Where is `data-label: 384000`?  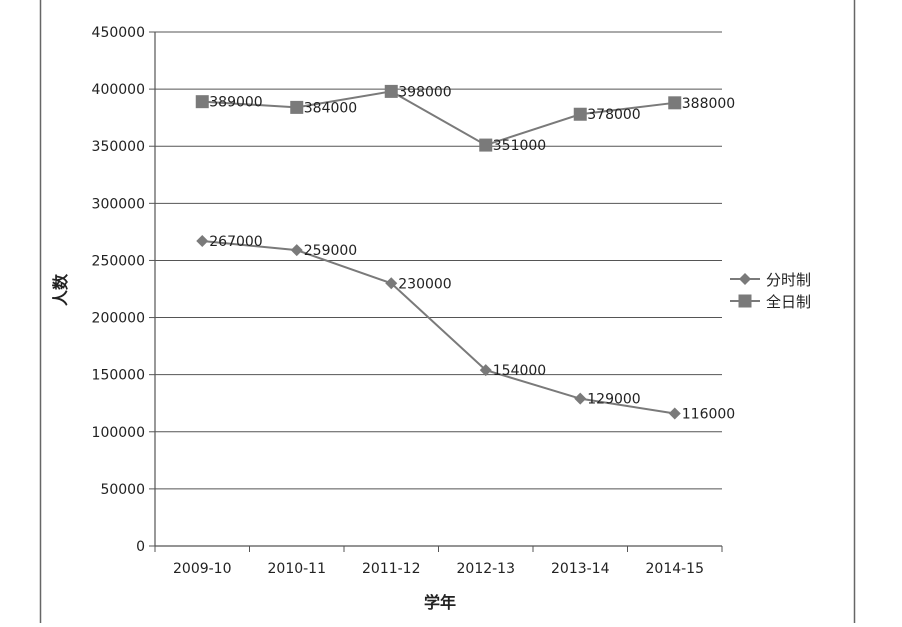 data-label: 384000 is located at coordinates (330, 108).